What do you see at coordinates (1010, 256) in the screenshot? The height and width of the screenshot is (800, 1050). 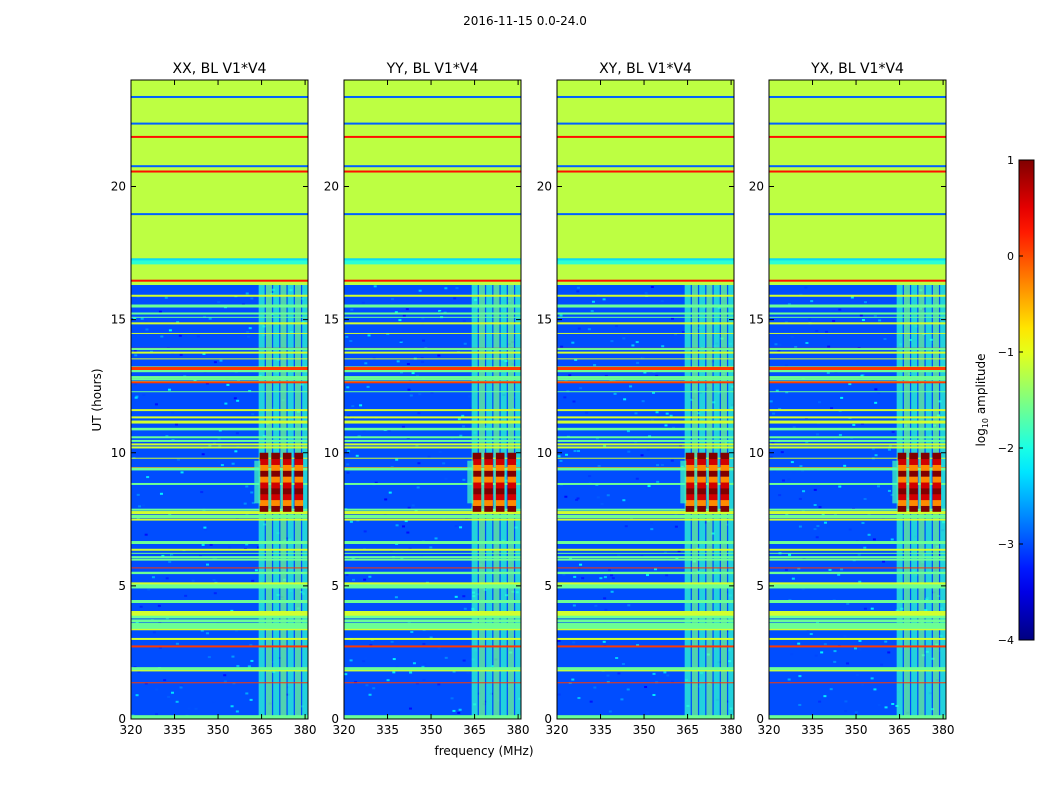 I see `colorbar-tick-label: 0` at bounding box center [1010, 256].